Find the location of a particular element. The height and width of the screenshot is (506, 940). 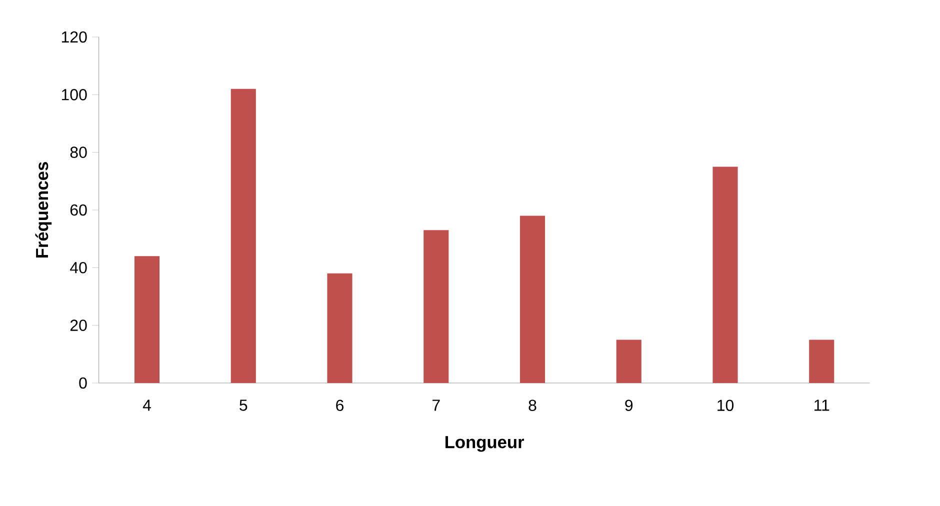

y-tick-label: 120 is located at coordinates (74, 37).